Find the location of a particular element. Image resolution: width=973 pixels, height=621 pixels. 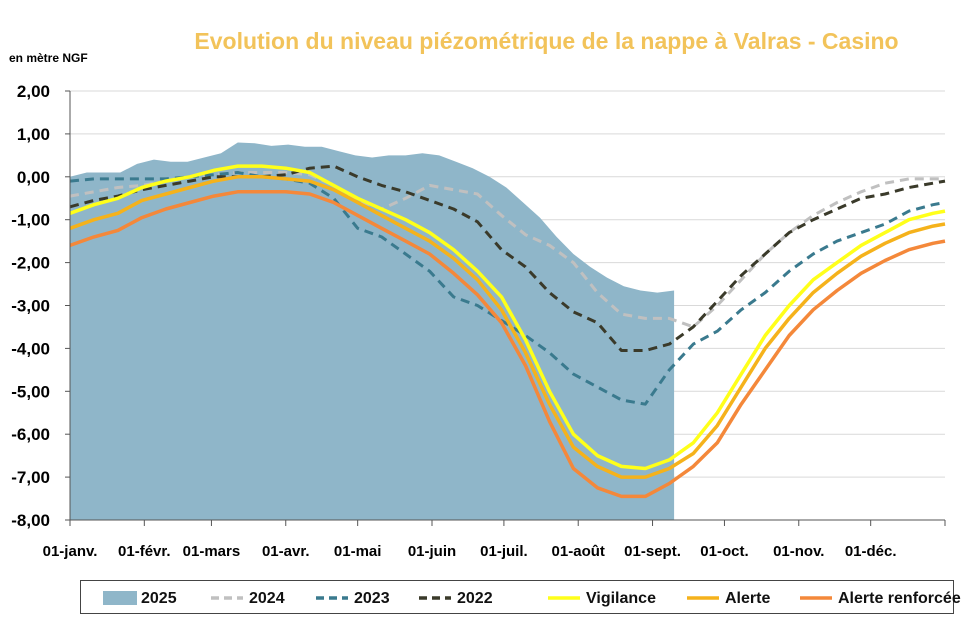

legend-swatch-vigilance is located at coordinates (564, 598).